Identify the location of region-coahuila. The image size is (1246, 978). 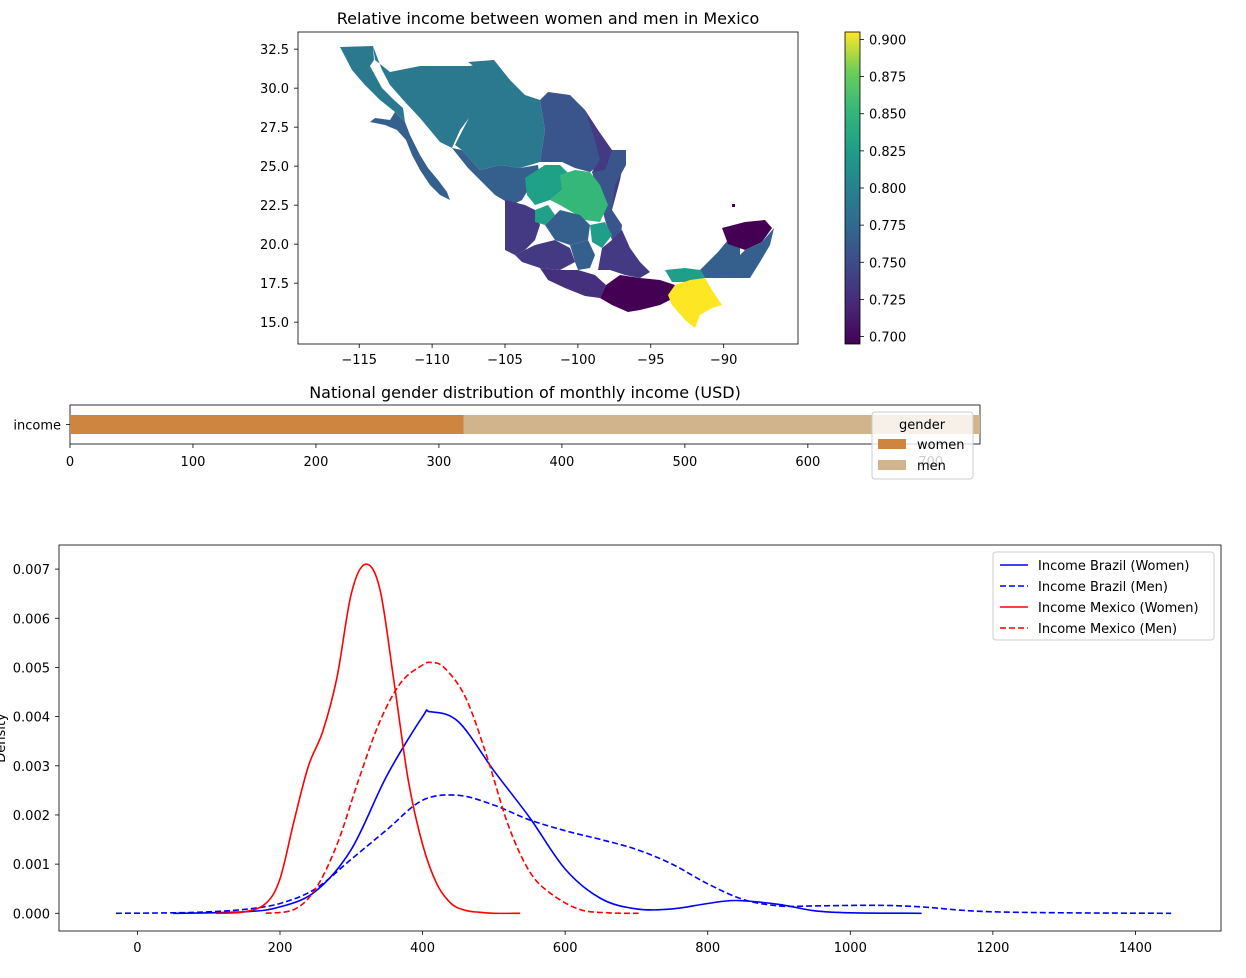
(575, 132).